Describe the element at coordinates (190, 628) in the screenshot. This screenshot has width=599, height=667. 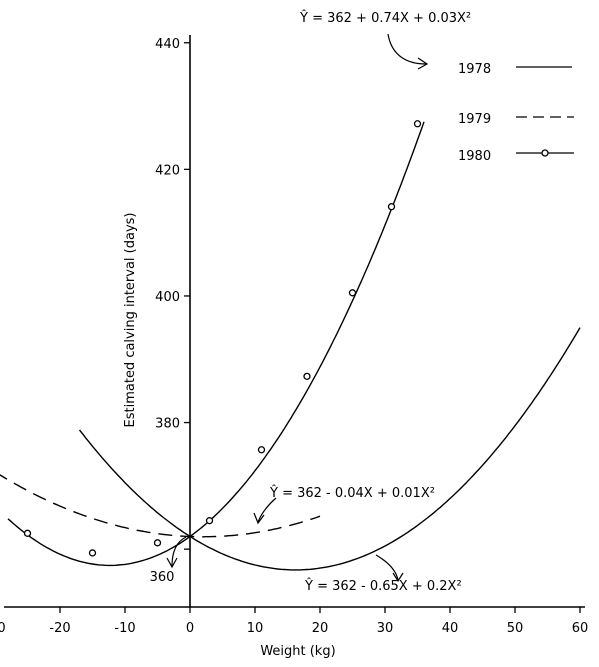
I see `x-tick-label: 0` at that location.